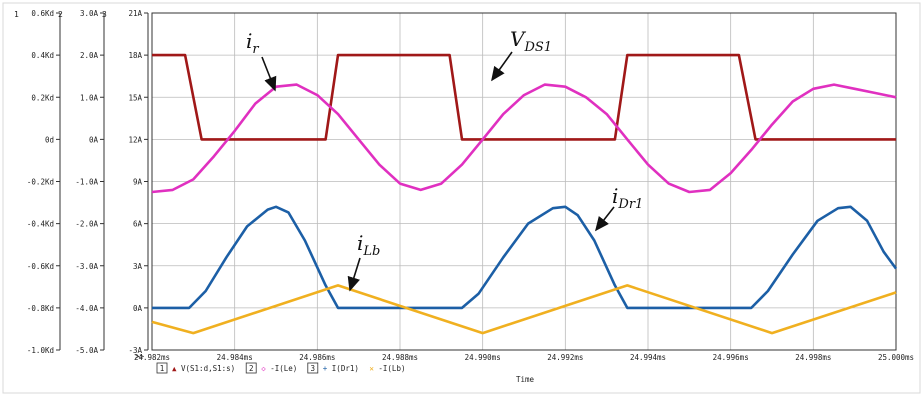 The width and height of the screenshot is (923, 396). What do you see at coordinates (731, 357) in the screenshot?
I see `x-tick-label: 24.996ms` at bounding box center [731, 357].